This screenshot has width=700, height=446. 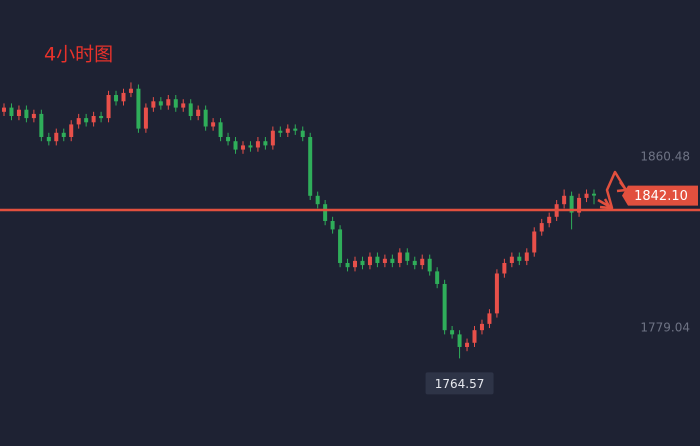 I want to click on y-tick-label: 1860.48, so click(x=665, y=156).